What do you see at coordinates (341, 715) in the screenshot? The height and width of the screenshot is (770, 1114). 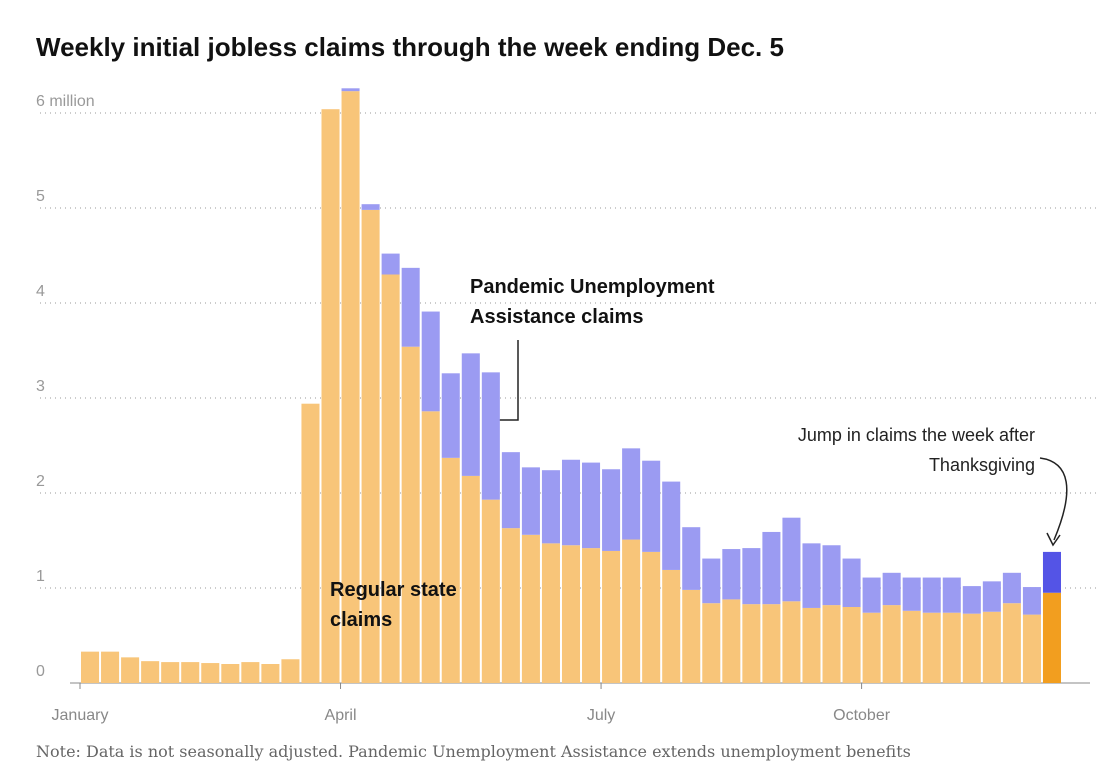 I see `x-tick-label: April` at bounding box center [341, 715].